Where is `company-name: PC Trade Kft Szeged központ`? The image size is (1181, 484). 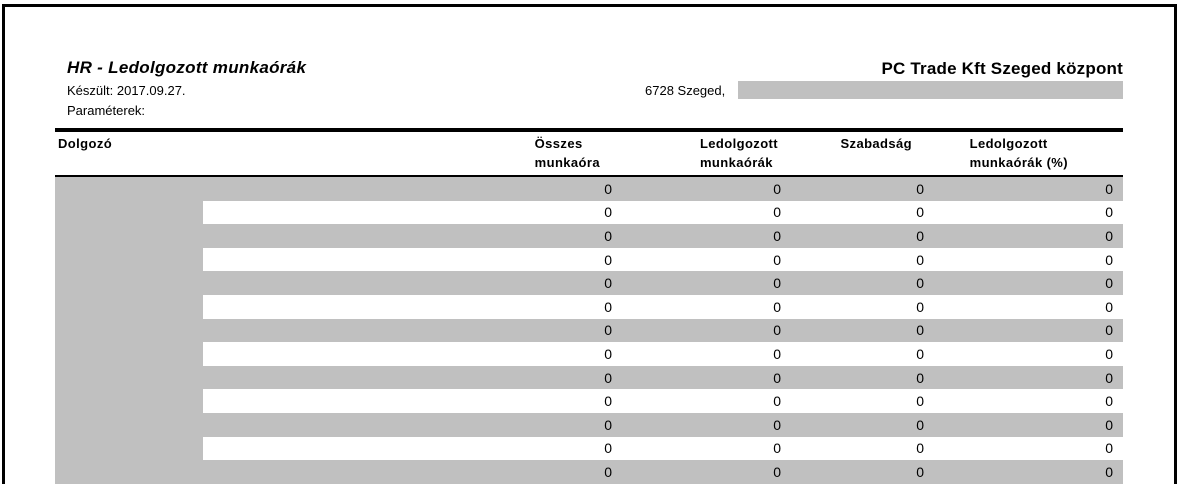 company-name: PC Trade Kft Szeged központ is located at coordinates (1002, 68).